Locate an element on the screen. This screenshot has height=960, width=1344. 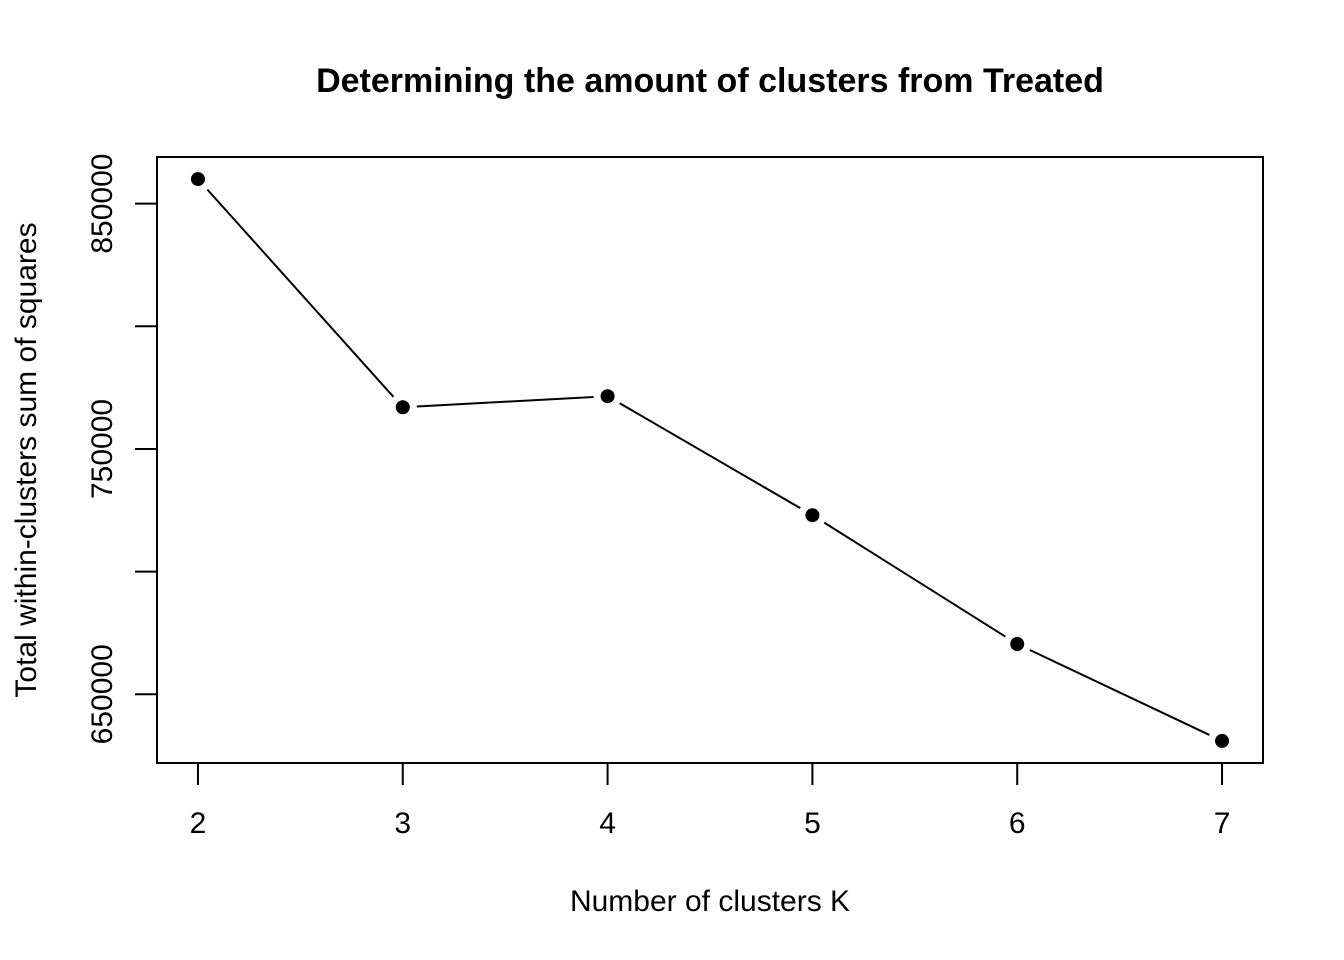
x-tick-label: 5 is located at coordinates (812, 823).